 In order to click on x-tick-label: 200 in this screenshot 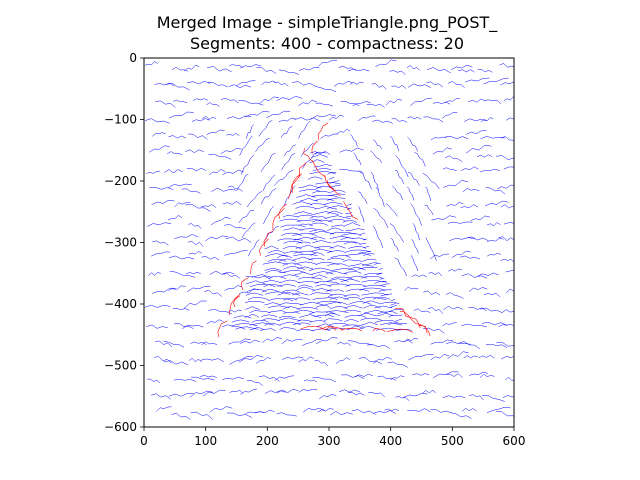, I will do `click(267, 441)`.